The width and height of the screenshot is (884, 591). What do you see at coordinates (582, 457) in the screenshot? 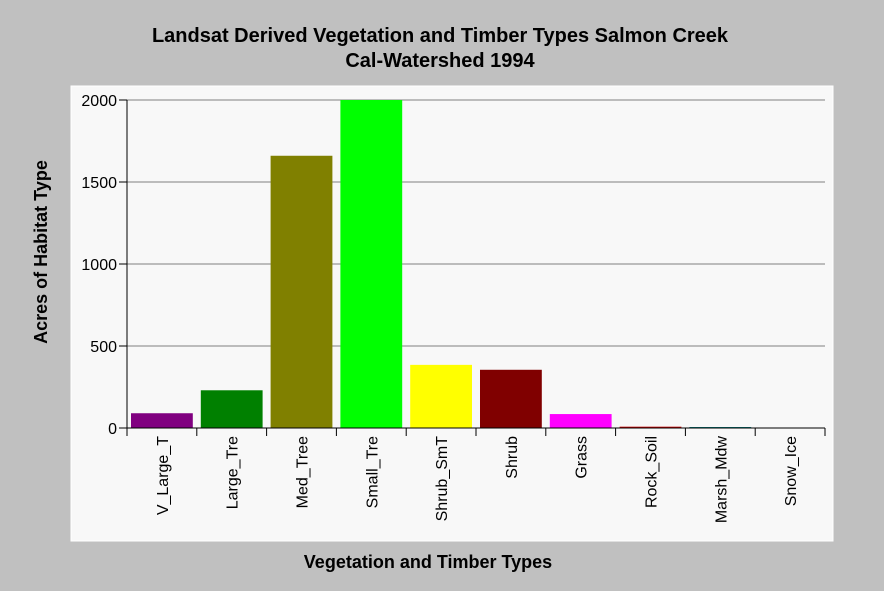
I see `x-tick-label: Grass` at bounding box center [582, 457].